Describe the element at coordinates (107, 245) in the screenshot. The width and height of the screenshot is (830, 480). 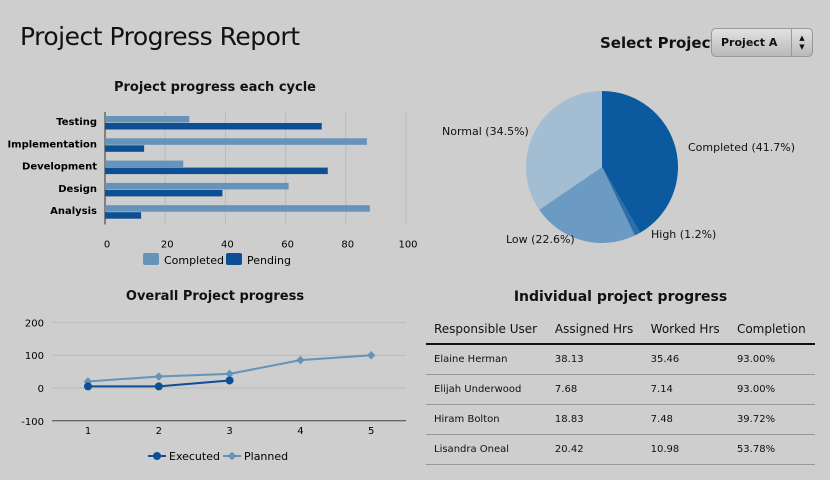
I see `x-tick-label: 0` at that location.